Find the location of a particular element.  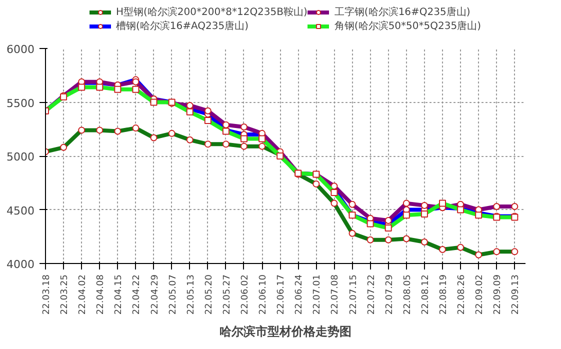

x-tick-label: 22.09.09 is located at coordinates (498, 294).